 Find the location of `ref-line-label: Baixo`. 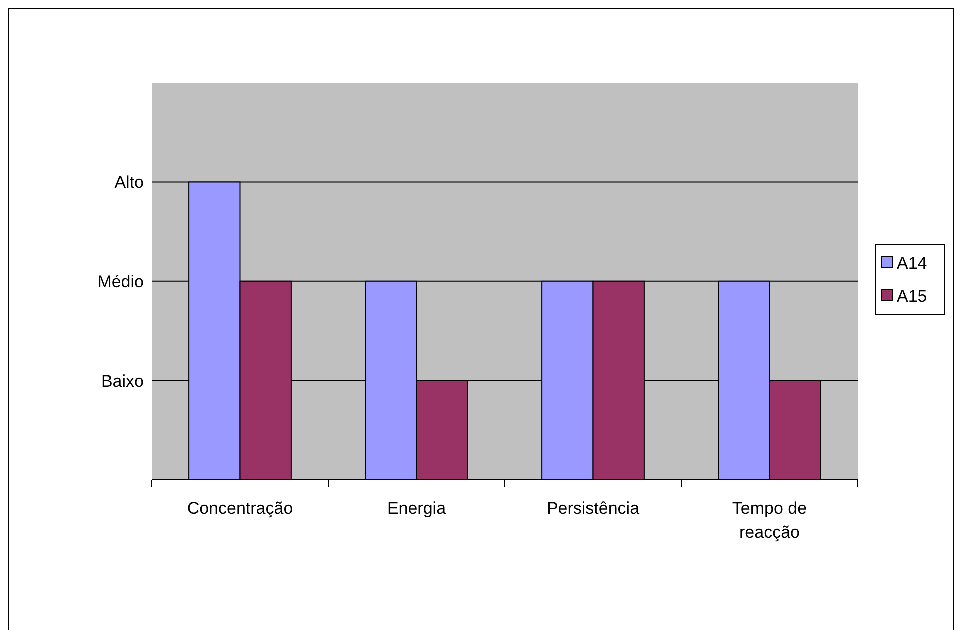

ref-line-label: Baixo is located at coordinates (122, 381).